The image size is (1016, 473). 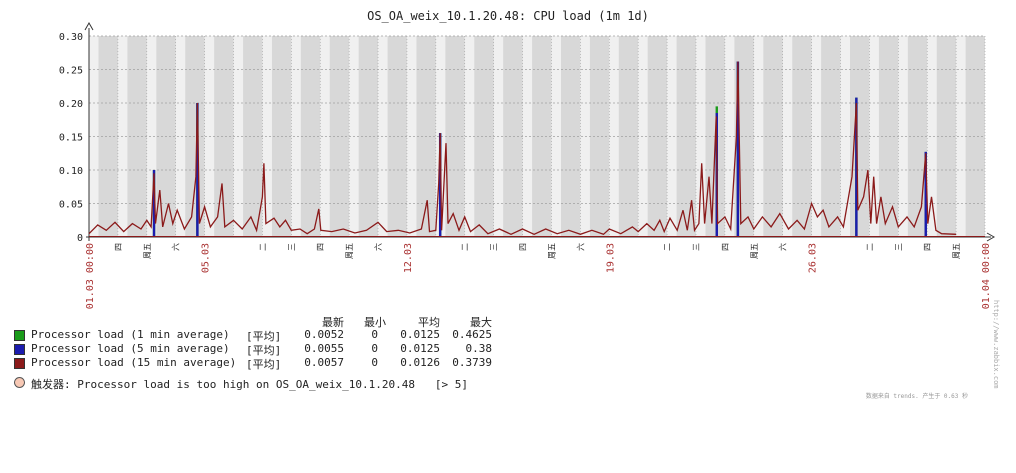 What do you see at coordinates (481, 322) in the screenshot?
I see `legend-header-max: 最大` at bounding box center [481, 322].